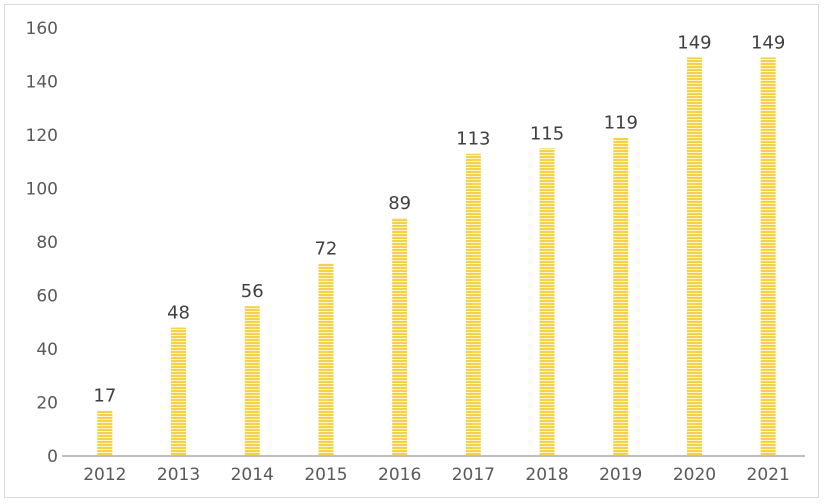 Image resolution: width=825 pixels, height=504 pixels. I want to click on x-tick-label: 2018, so click(546, 475).